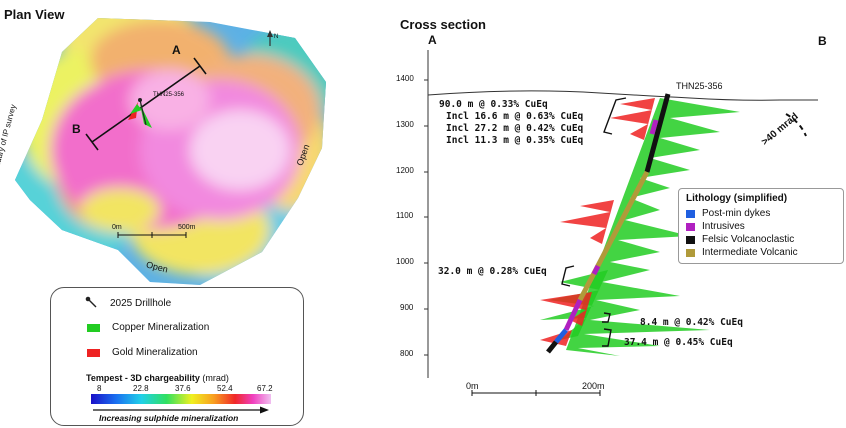  Describe the element at coordinates (699, 86) in the screenshot. I see `section-drillhole-label: THN25-356` at that location.